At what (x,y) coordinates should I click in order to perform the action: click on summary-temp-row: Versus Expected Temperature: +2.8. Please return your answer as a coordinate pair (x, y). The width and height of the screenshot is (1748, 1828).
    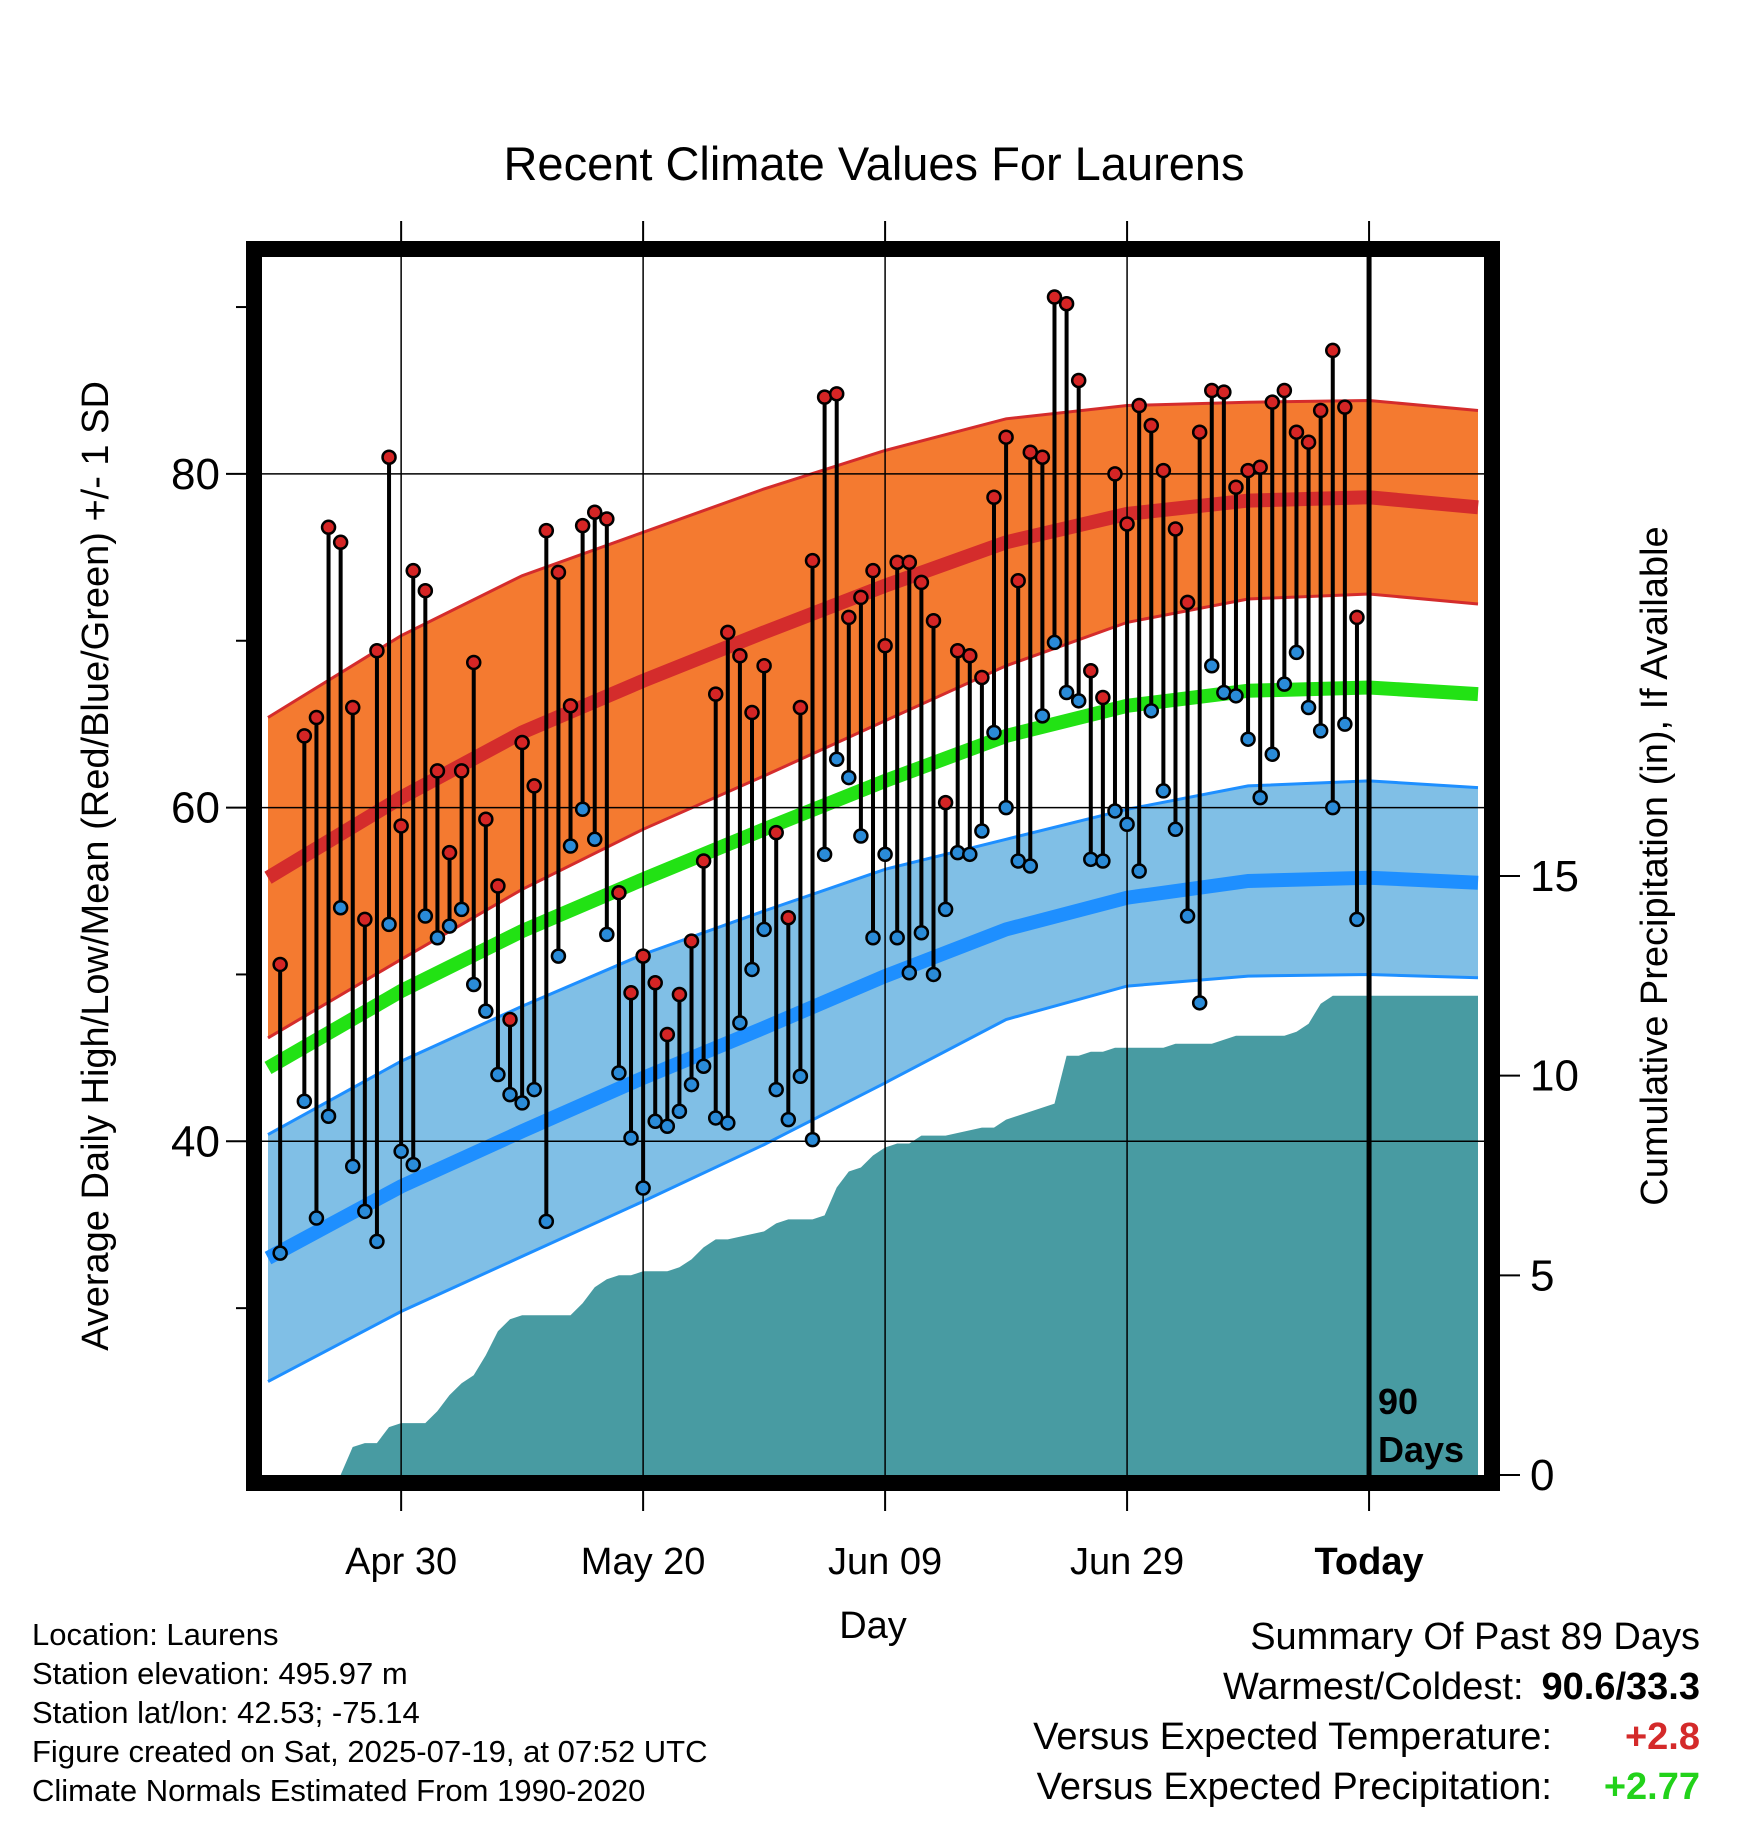
    Looking at the image, I should click on (1366, 1737).